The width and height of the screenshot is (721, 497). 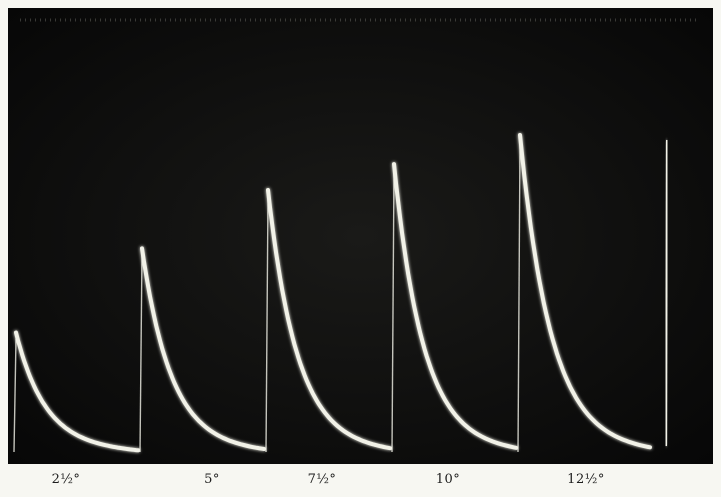 I want to click on caption-4: 10°, so click(x=448, y=479).